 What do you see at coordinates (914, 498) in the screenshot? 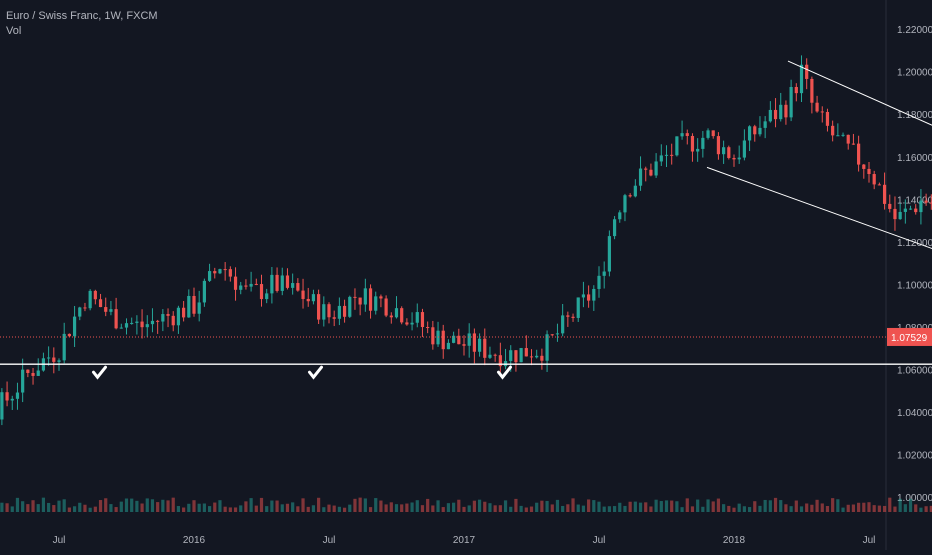
I see `y-tick-label: 1.00000` at bounding box center [914, 498].